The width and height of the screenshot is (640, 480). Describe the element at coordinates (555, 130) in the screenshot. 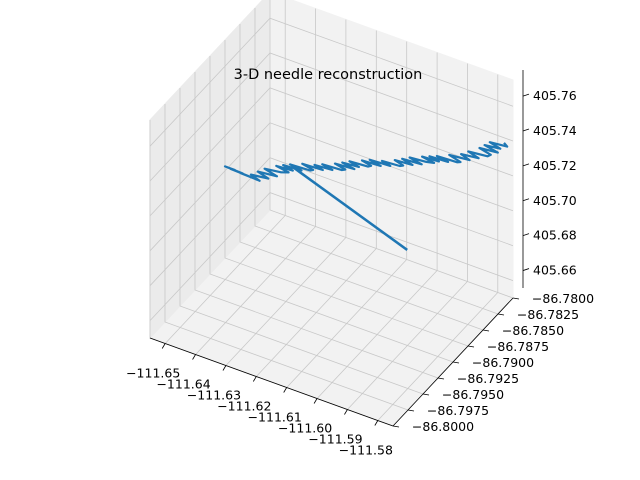

I see `z-tick-label: 405.74` at that location.